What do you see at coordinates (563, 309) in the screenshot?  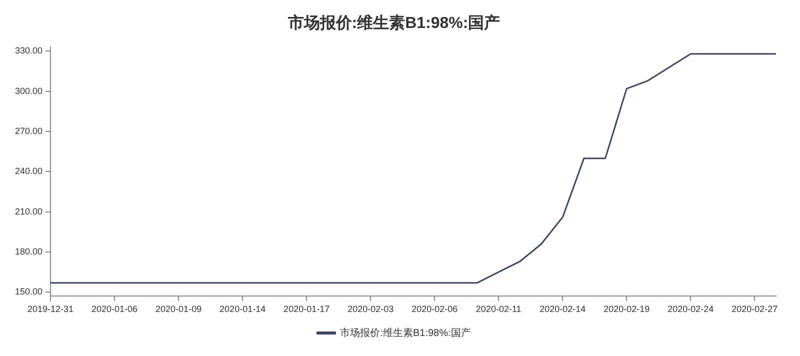 I see `x-tick-label: 2020-02-14` at bounding box center [563, 309].